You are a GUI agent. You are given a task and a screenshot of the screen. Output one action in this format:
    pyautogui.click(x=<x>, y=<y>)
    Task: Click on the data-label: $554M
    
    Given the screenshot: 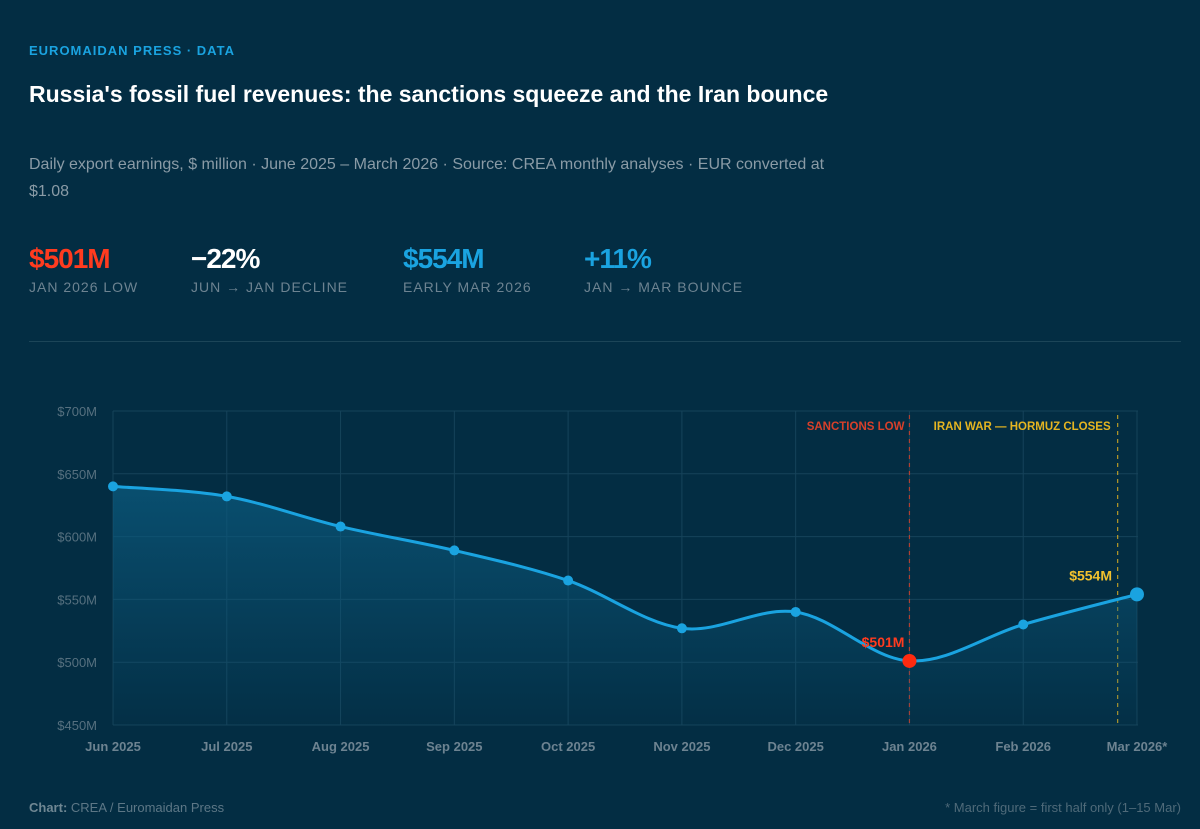 What is the action you would take?
    pyautogui.click(x=1090, y=575)
    